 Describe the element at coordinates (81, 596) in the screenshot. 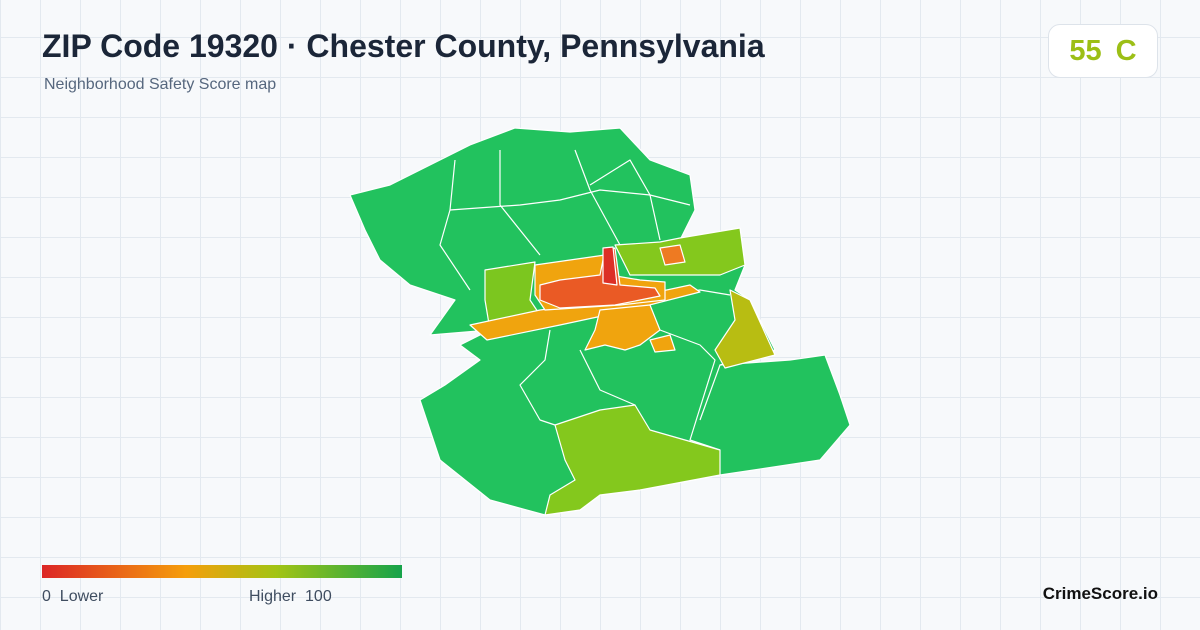

I see `legend-min-label: Lower` at that location.